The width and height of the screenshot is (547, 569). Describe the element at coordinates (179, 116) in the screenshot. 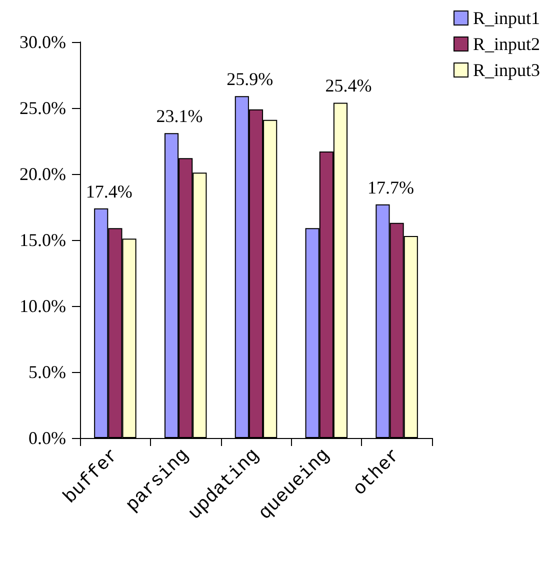

I see `data-label: 23.1%` at that location.